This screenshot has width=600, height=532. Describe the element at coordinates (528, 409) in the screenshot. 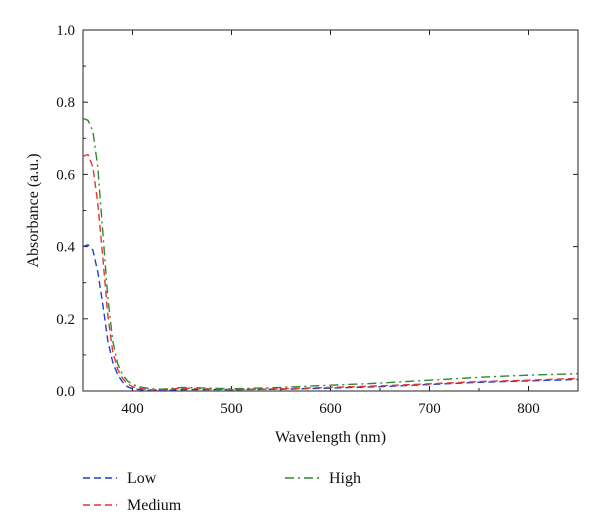

I see `x-tick-label: 800` at that location.